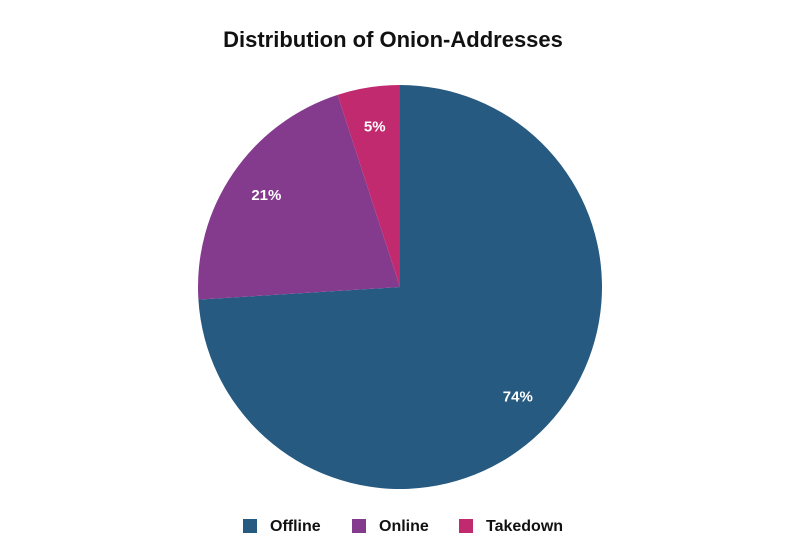 The width and height of the screenshot is (800, 560). I want to click on chart-title: Distribution of Onion-Addresses, so click(393, 39).